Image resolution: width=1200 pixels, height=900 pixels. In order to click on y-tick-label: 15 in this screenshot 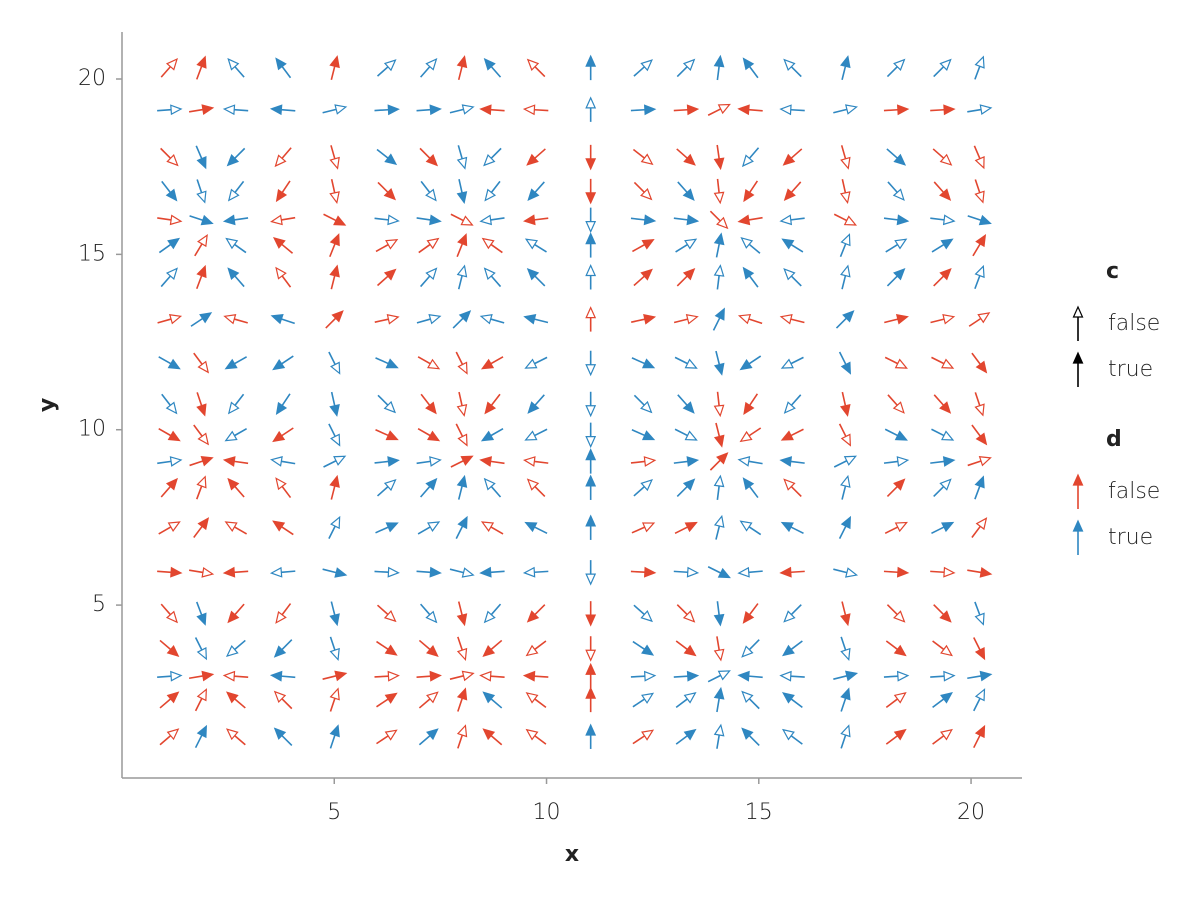, I will do `click(92, 253)`.